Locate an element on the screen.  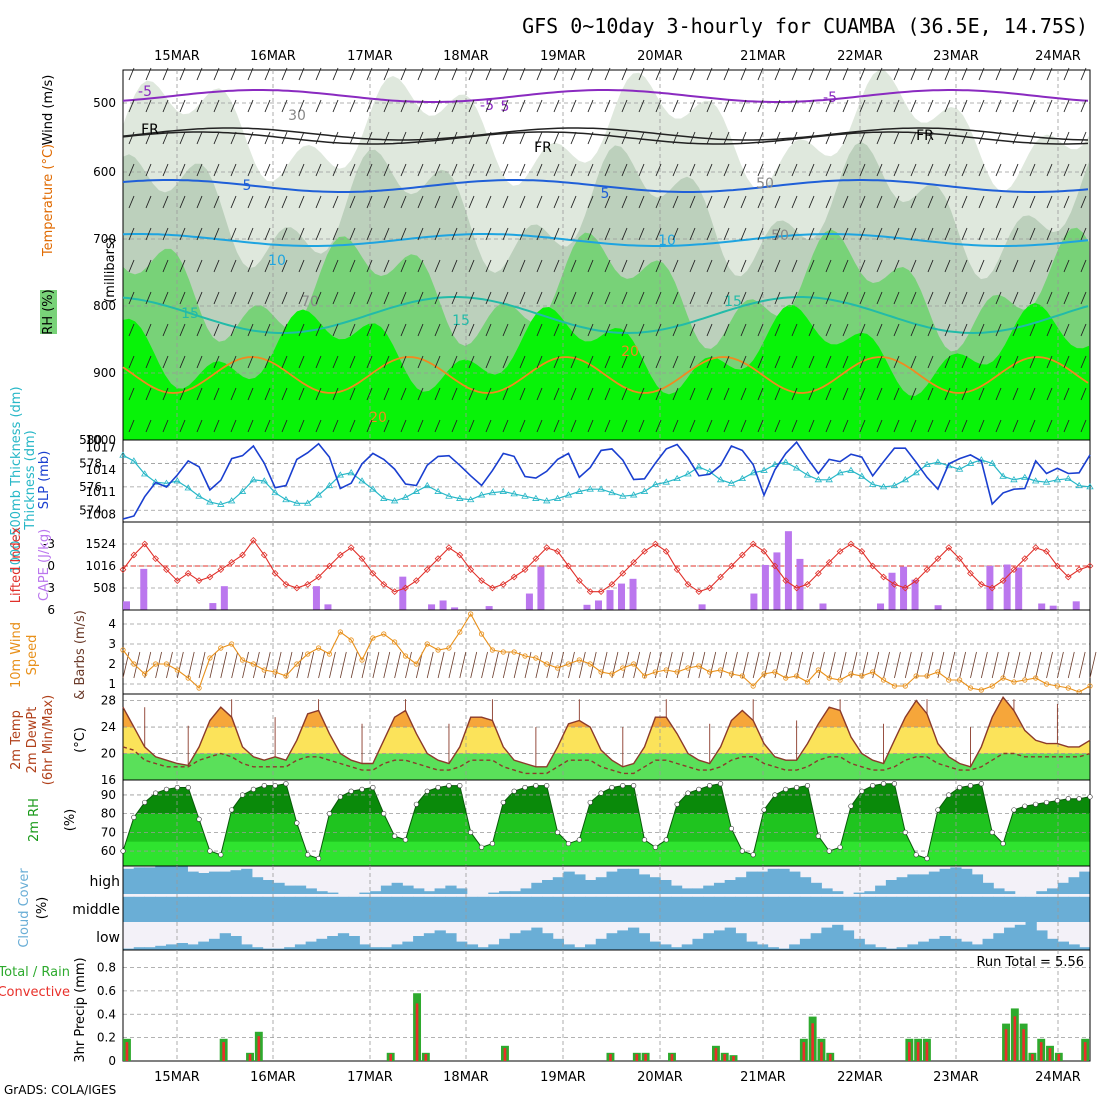
contour-label: -5 is located at coordinates (830, 98).